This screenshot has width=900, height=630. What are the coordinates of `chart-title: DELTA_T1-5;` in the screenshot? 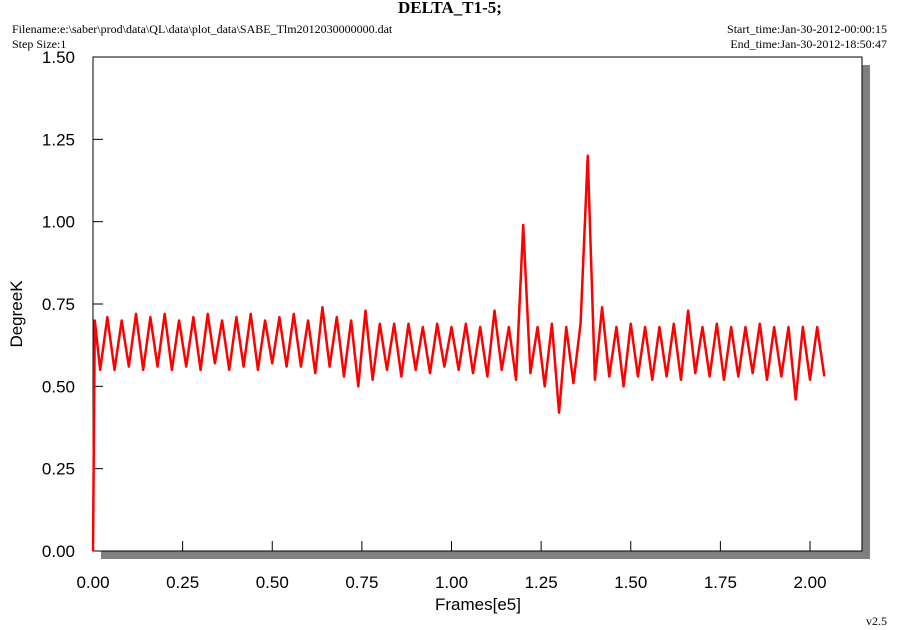 It's located at (450, 8).